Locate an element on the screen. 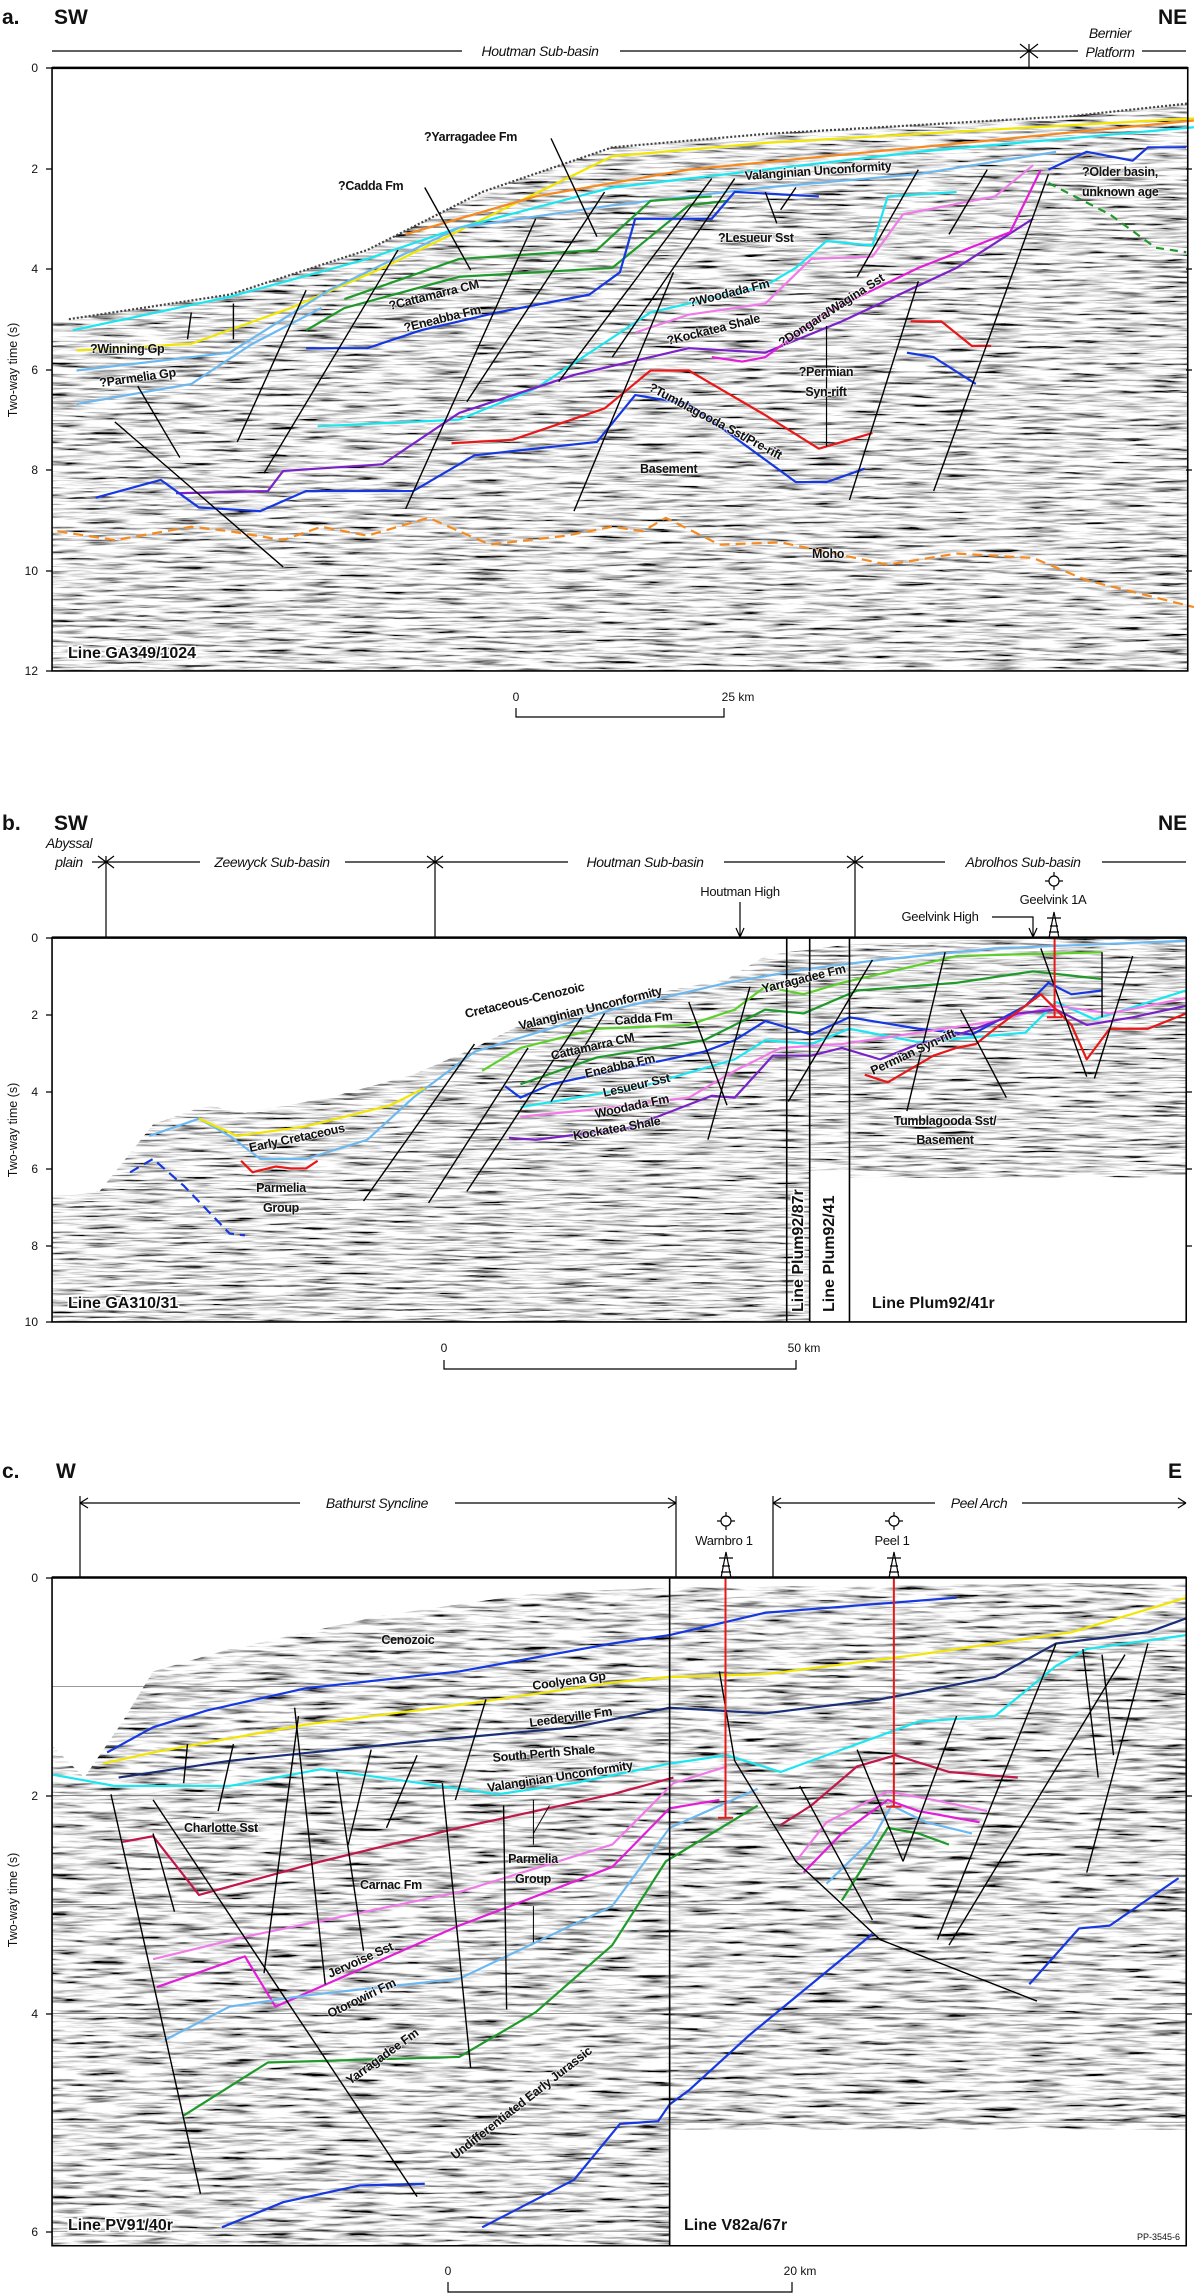 The image size is (1200, 2296). tick-label: 2 is located at coordinates (34, 1015).